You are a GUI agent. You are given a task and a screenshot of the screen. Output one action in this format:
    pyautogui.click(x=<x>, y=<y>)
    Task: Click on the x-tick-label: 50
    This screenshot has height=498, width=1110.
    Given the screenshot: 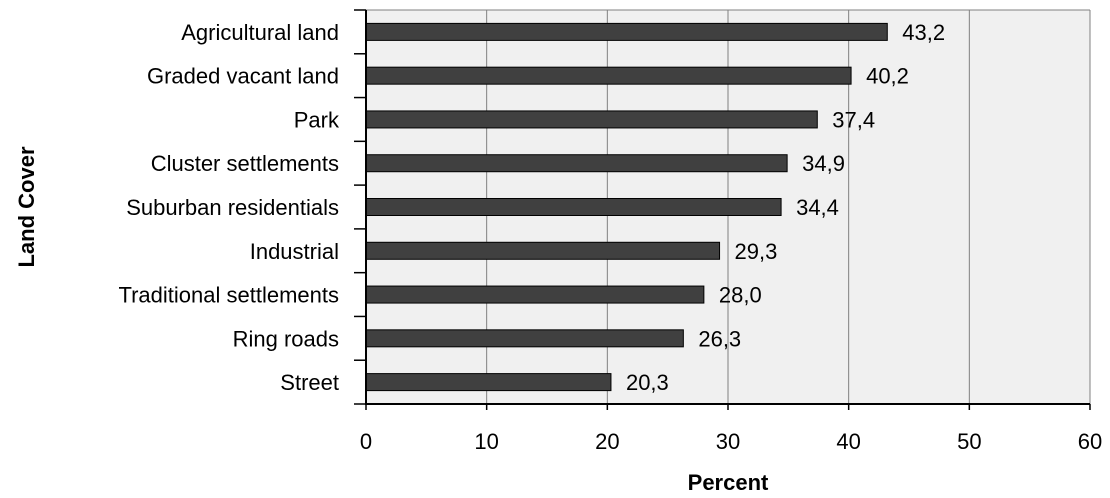 What is the action you would take?
    pyautogui.click(x=969, y=441)
    